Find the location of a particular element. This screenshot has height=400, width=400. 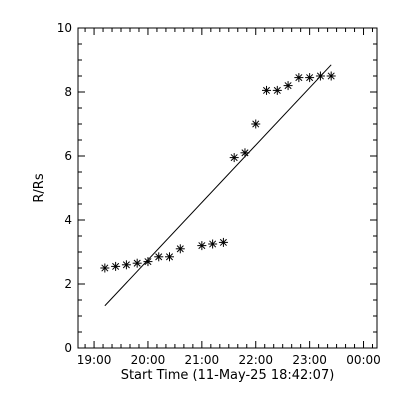

y-tick-label: 8 is located at coordinates (68, 92).